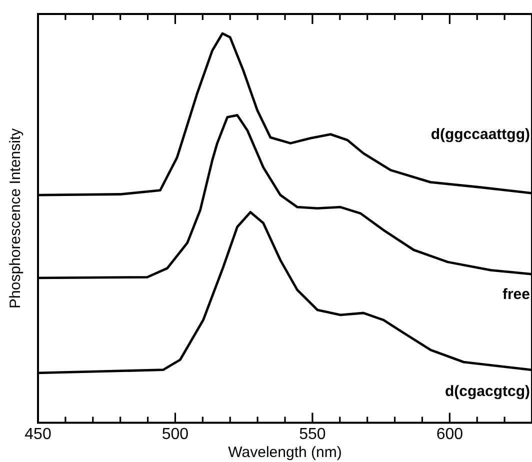  I want to click on series-label: d(cgacgtcg), so click(487, 391).